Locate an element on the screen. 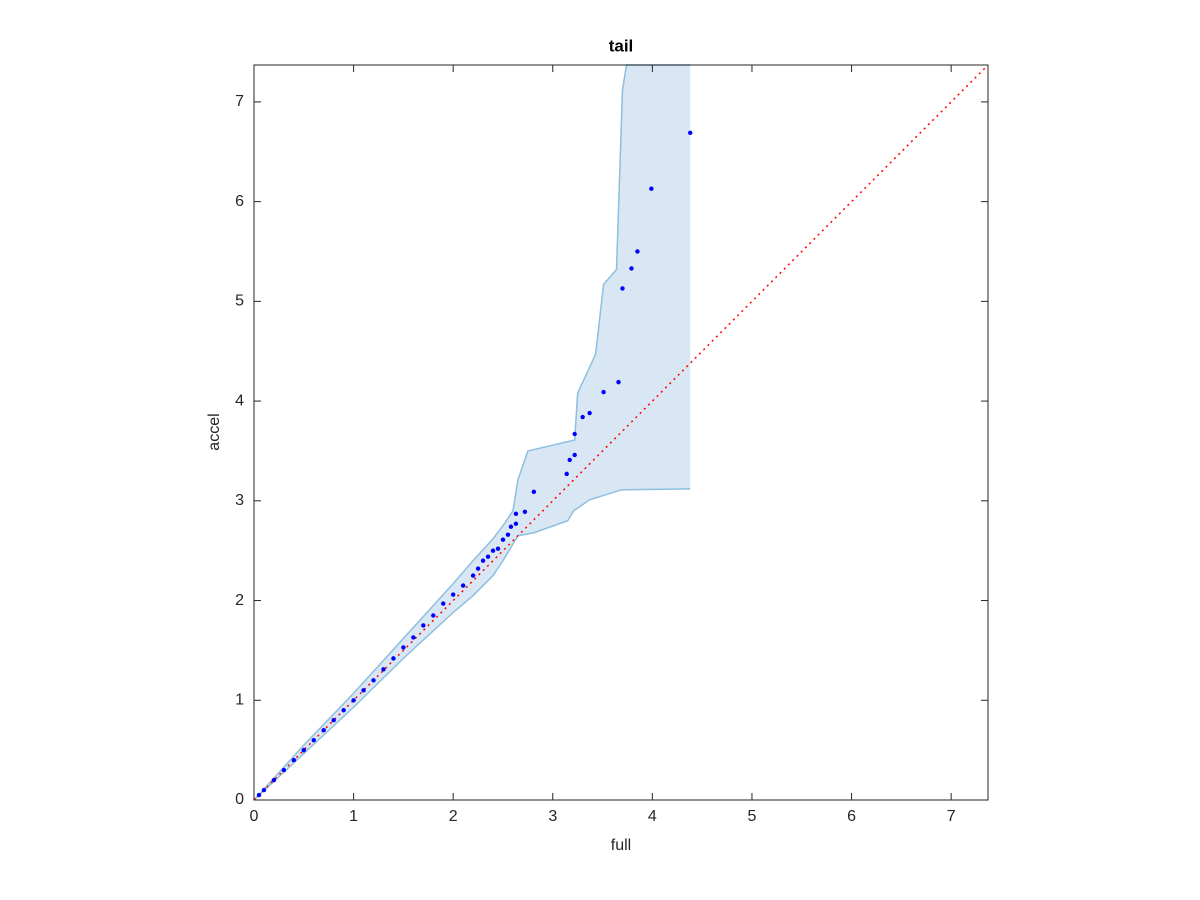  y-tick-label: 7 is located at coordinates (239, 101).